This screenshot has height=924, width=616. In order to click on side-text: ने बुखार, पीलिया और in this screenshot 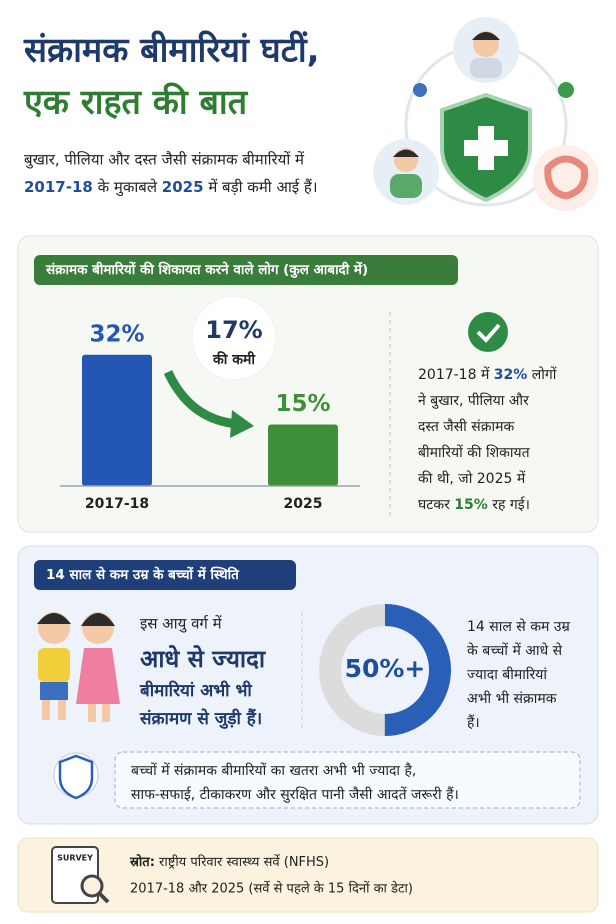, I will do `click(473, 400)`.